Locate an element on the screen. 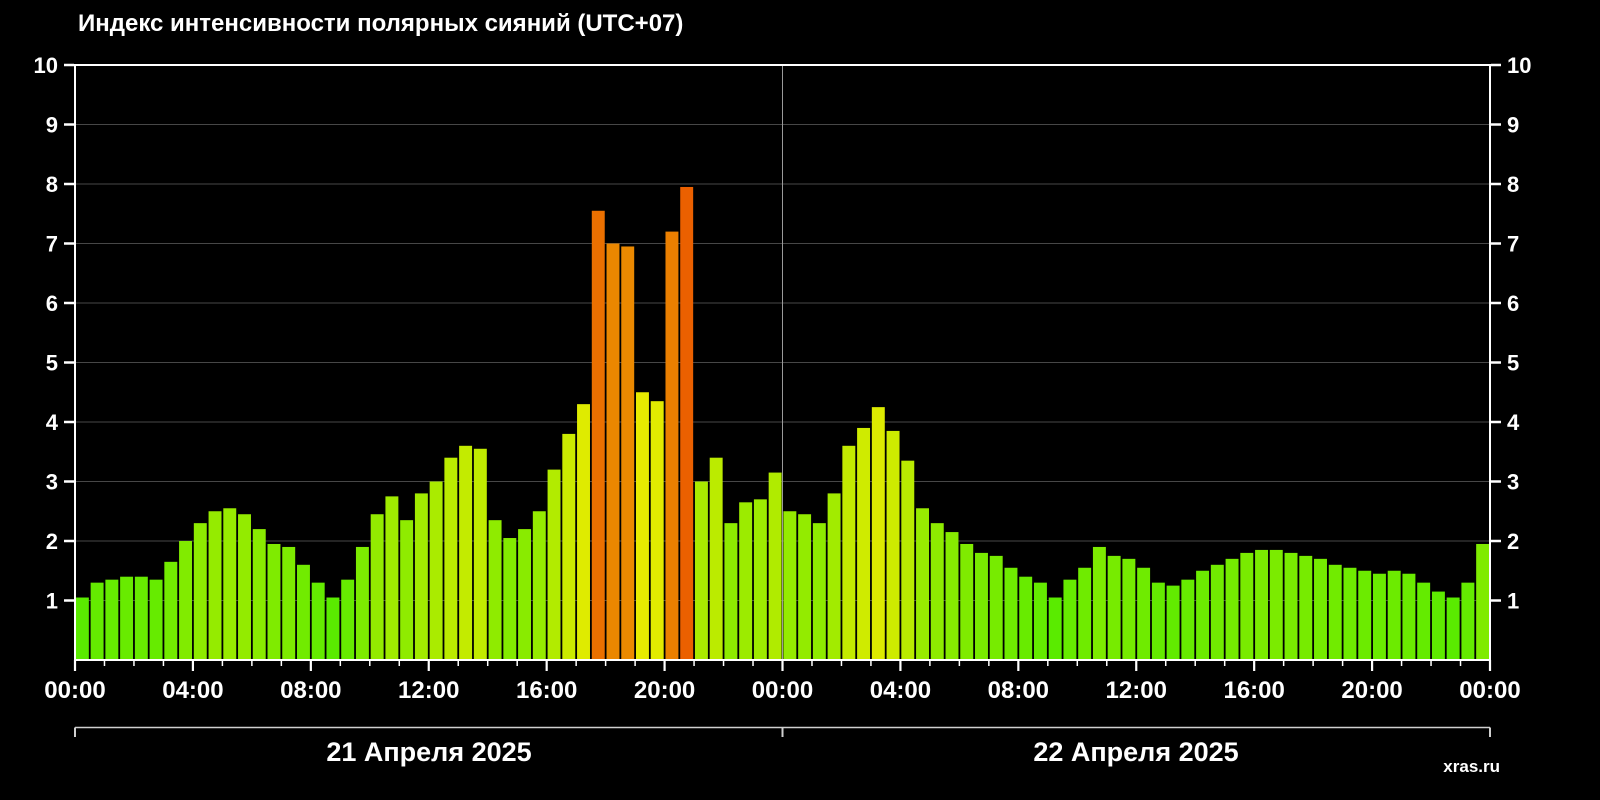 This screenshot has height=800, width=1600. x-axis-time-label: 04:00 is located at coordinates (192, 690).